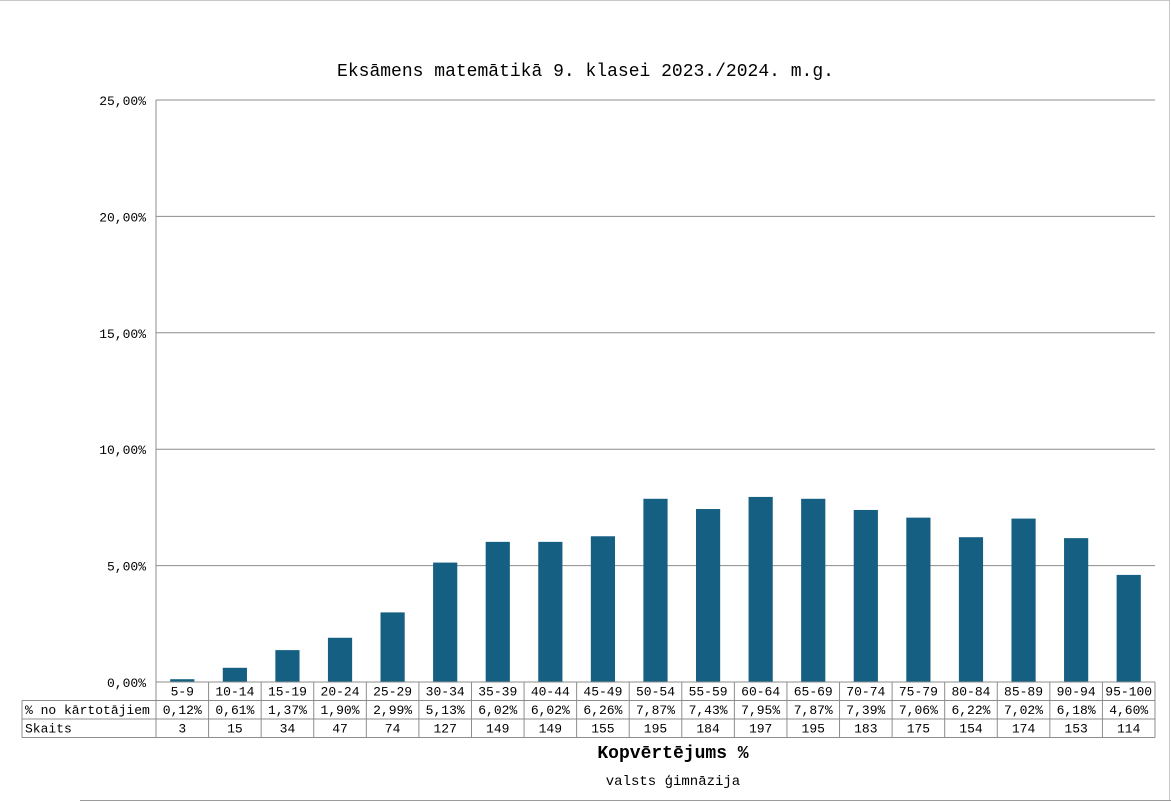  Describe the element at coordinates (865, 692) in the screenshot. I see `x-tick-label: 70-74` at that location.